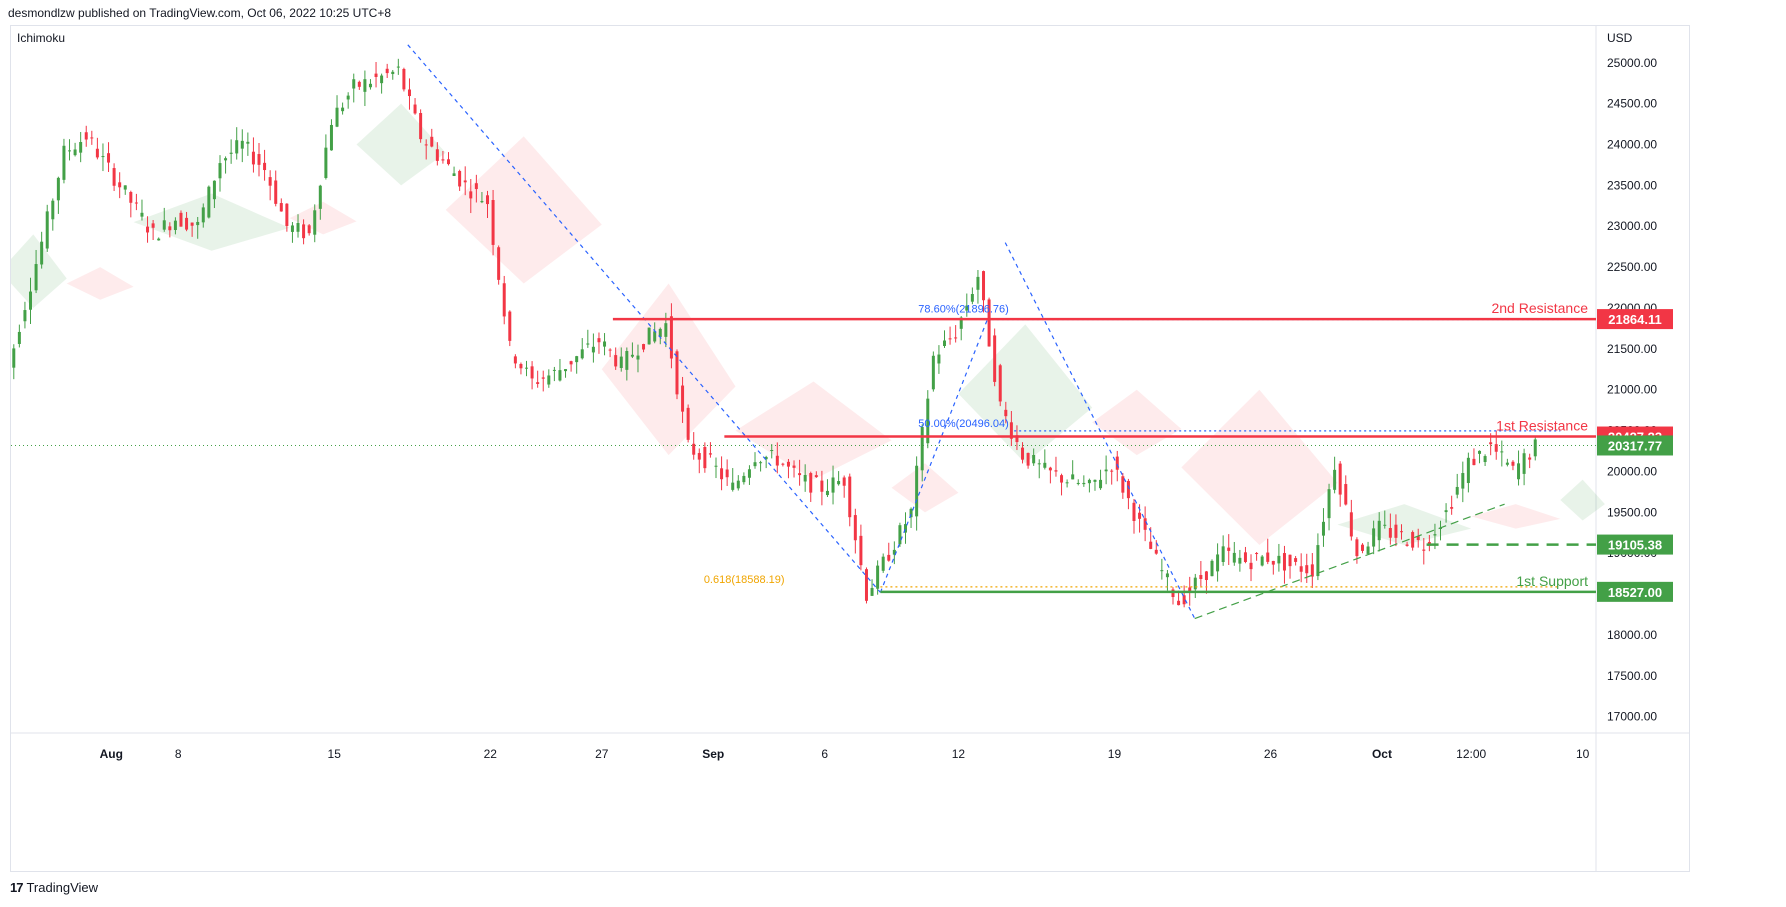 This screenshot has height=907, width=1786. Describe the element at coordinates (1632, 104) in the screenshot. I see `price-tick-label: 24500.00` at that location.